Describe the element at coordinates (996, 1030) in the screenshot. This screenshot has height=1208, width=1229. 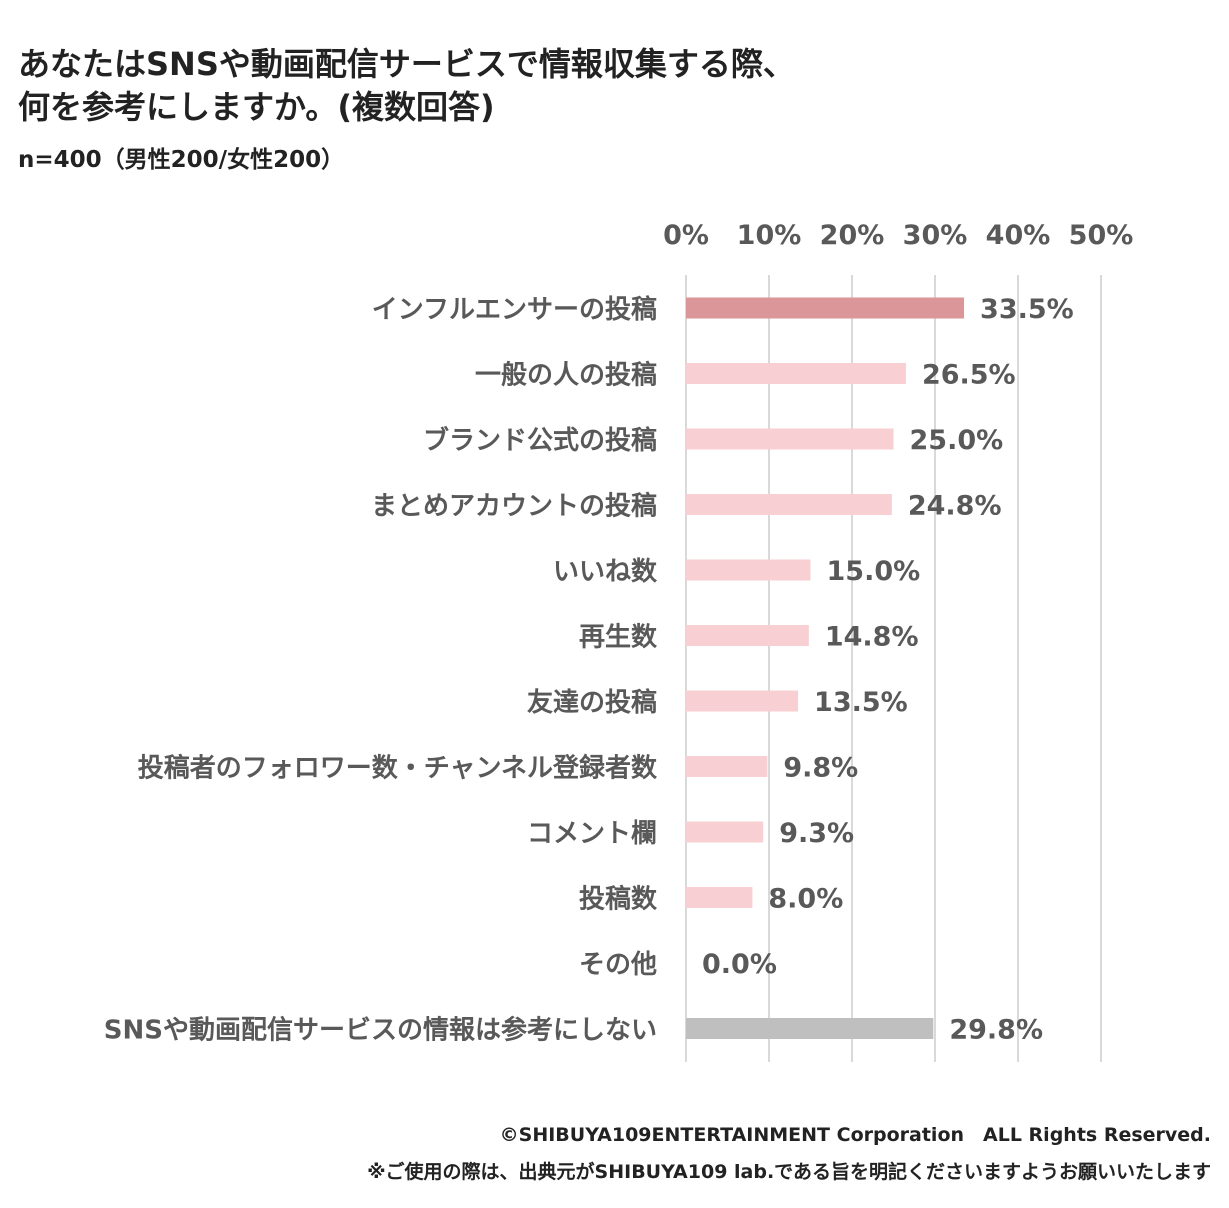
I see `value-label: 29.8%` at that location.